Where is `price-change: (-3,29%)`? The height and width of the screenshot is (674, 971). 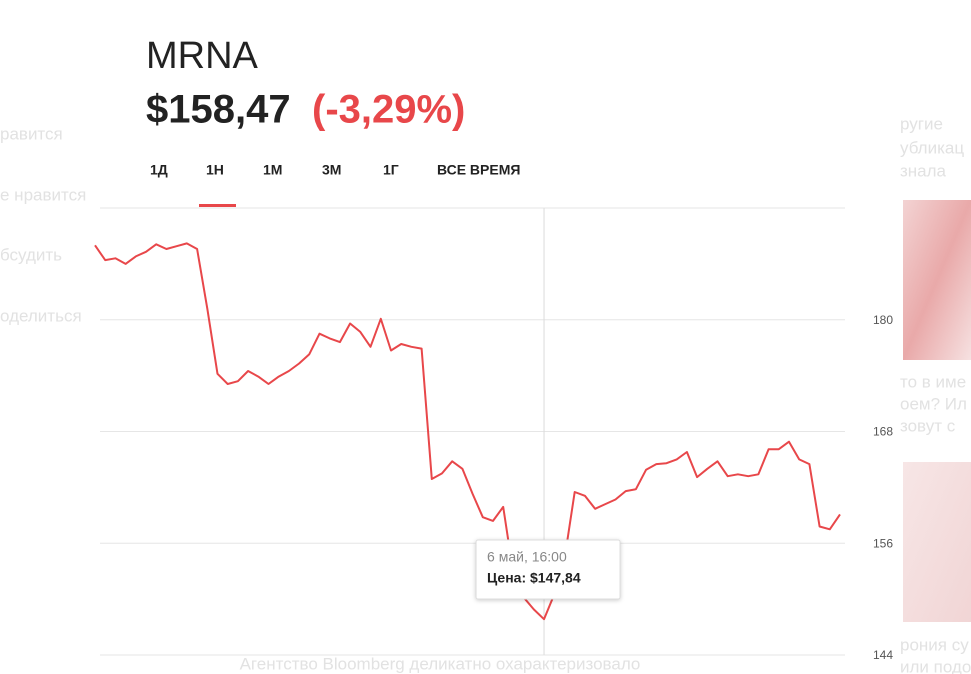 price-change: (-3,29%) is located at coordinates (388, 110).